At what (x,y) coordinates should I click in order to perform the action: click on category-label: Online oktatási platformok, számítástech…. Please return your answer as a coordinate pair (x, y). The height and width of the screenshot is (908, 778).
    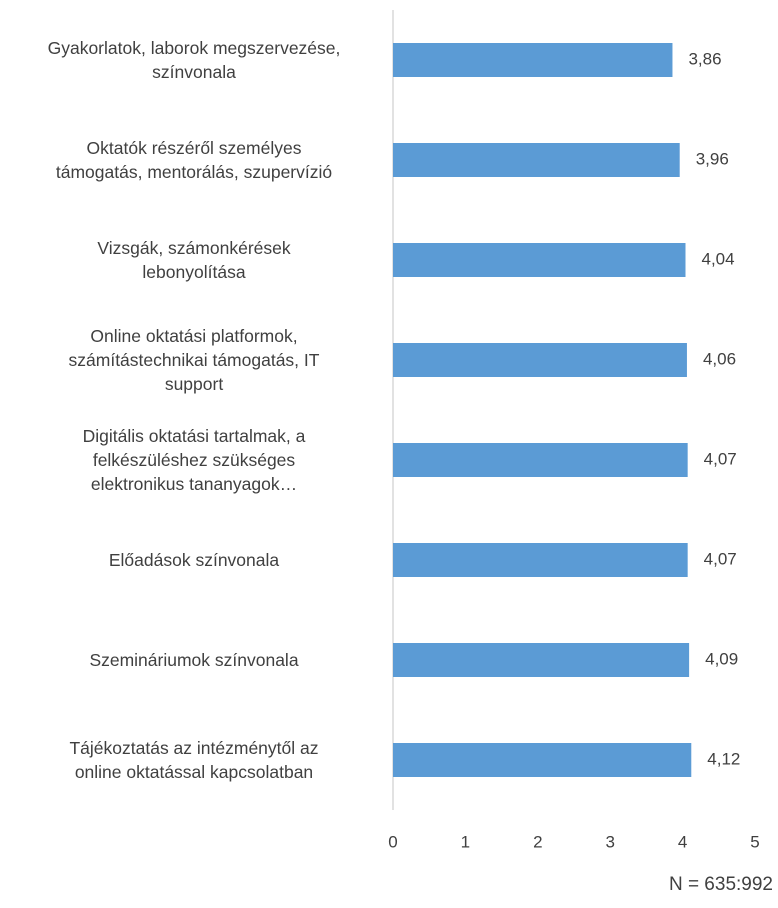
    Looking at the image, I should click on (194, 360).